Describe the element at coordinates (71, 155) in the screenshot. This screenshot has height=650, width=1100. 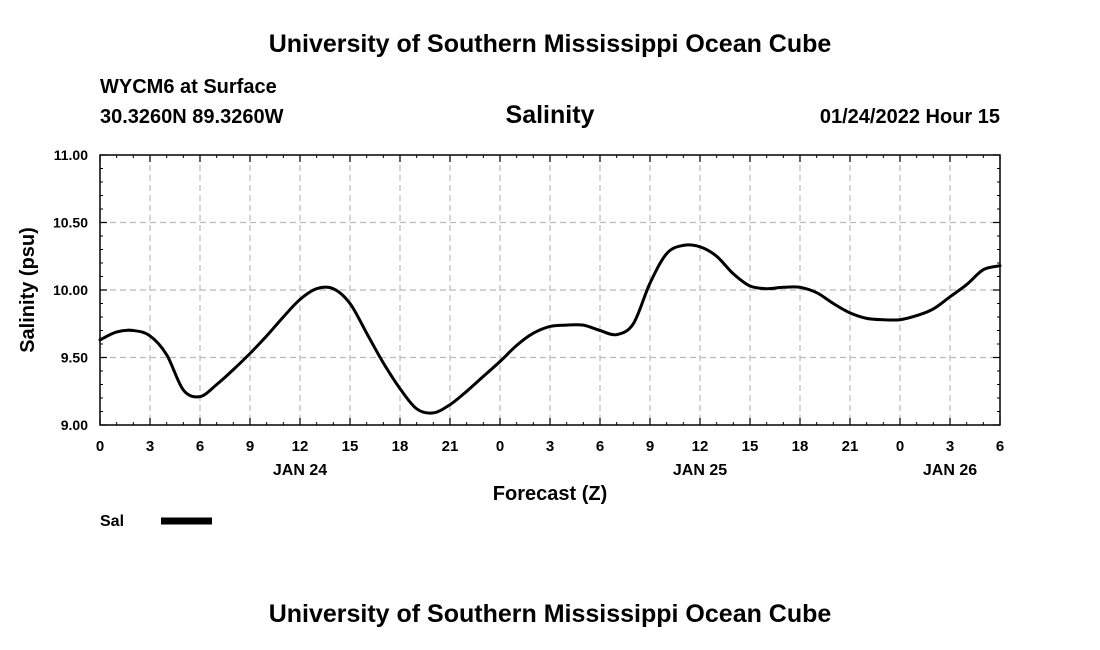
I see `y-tick-label: 11.00` at that location.